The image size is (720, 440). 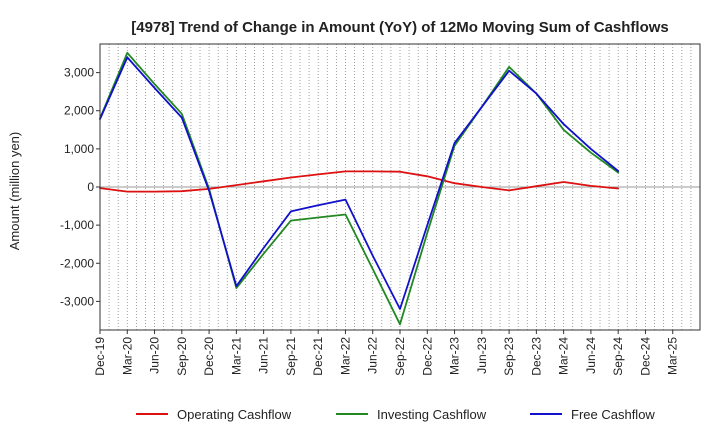 What do you see at coordinates (77, 263) in the screenshot?
I see `y-tick-label: -2,000` at bounding box center [77, 263].